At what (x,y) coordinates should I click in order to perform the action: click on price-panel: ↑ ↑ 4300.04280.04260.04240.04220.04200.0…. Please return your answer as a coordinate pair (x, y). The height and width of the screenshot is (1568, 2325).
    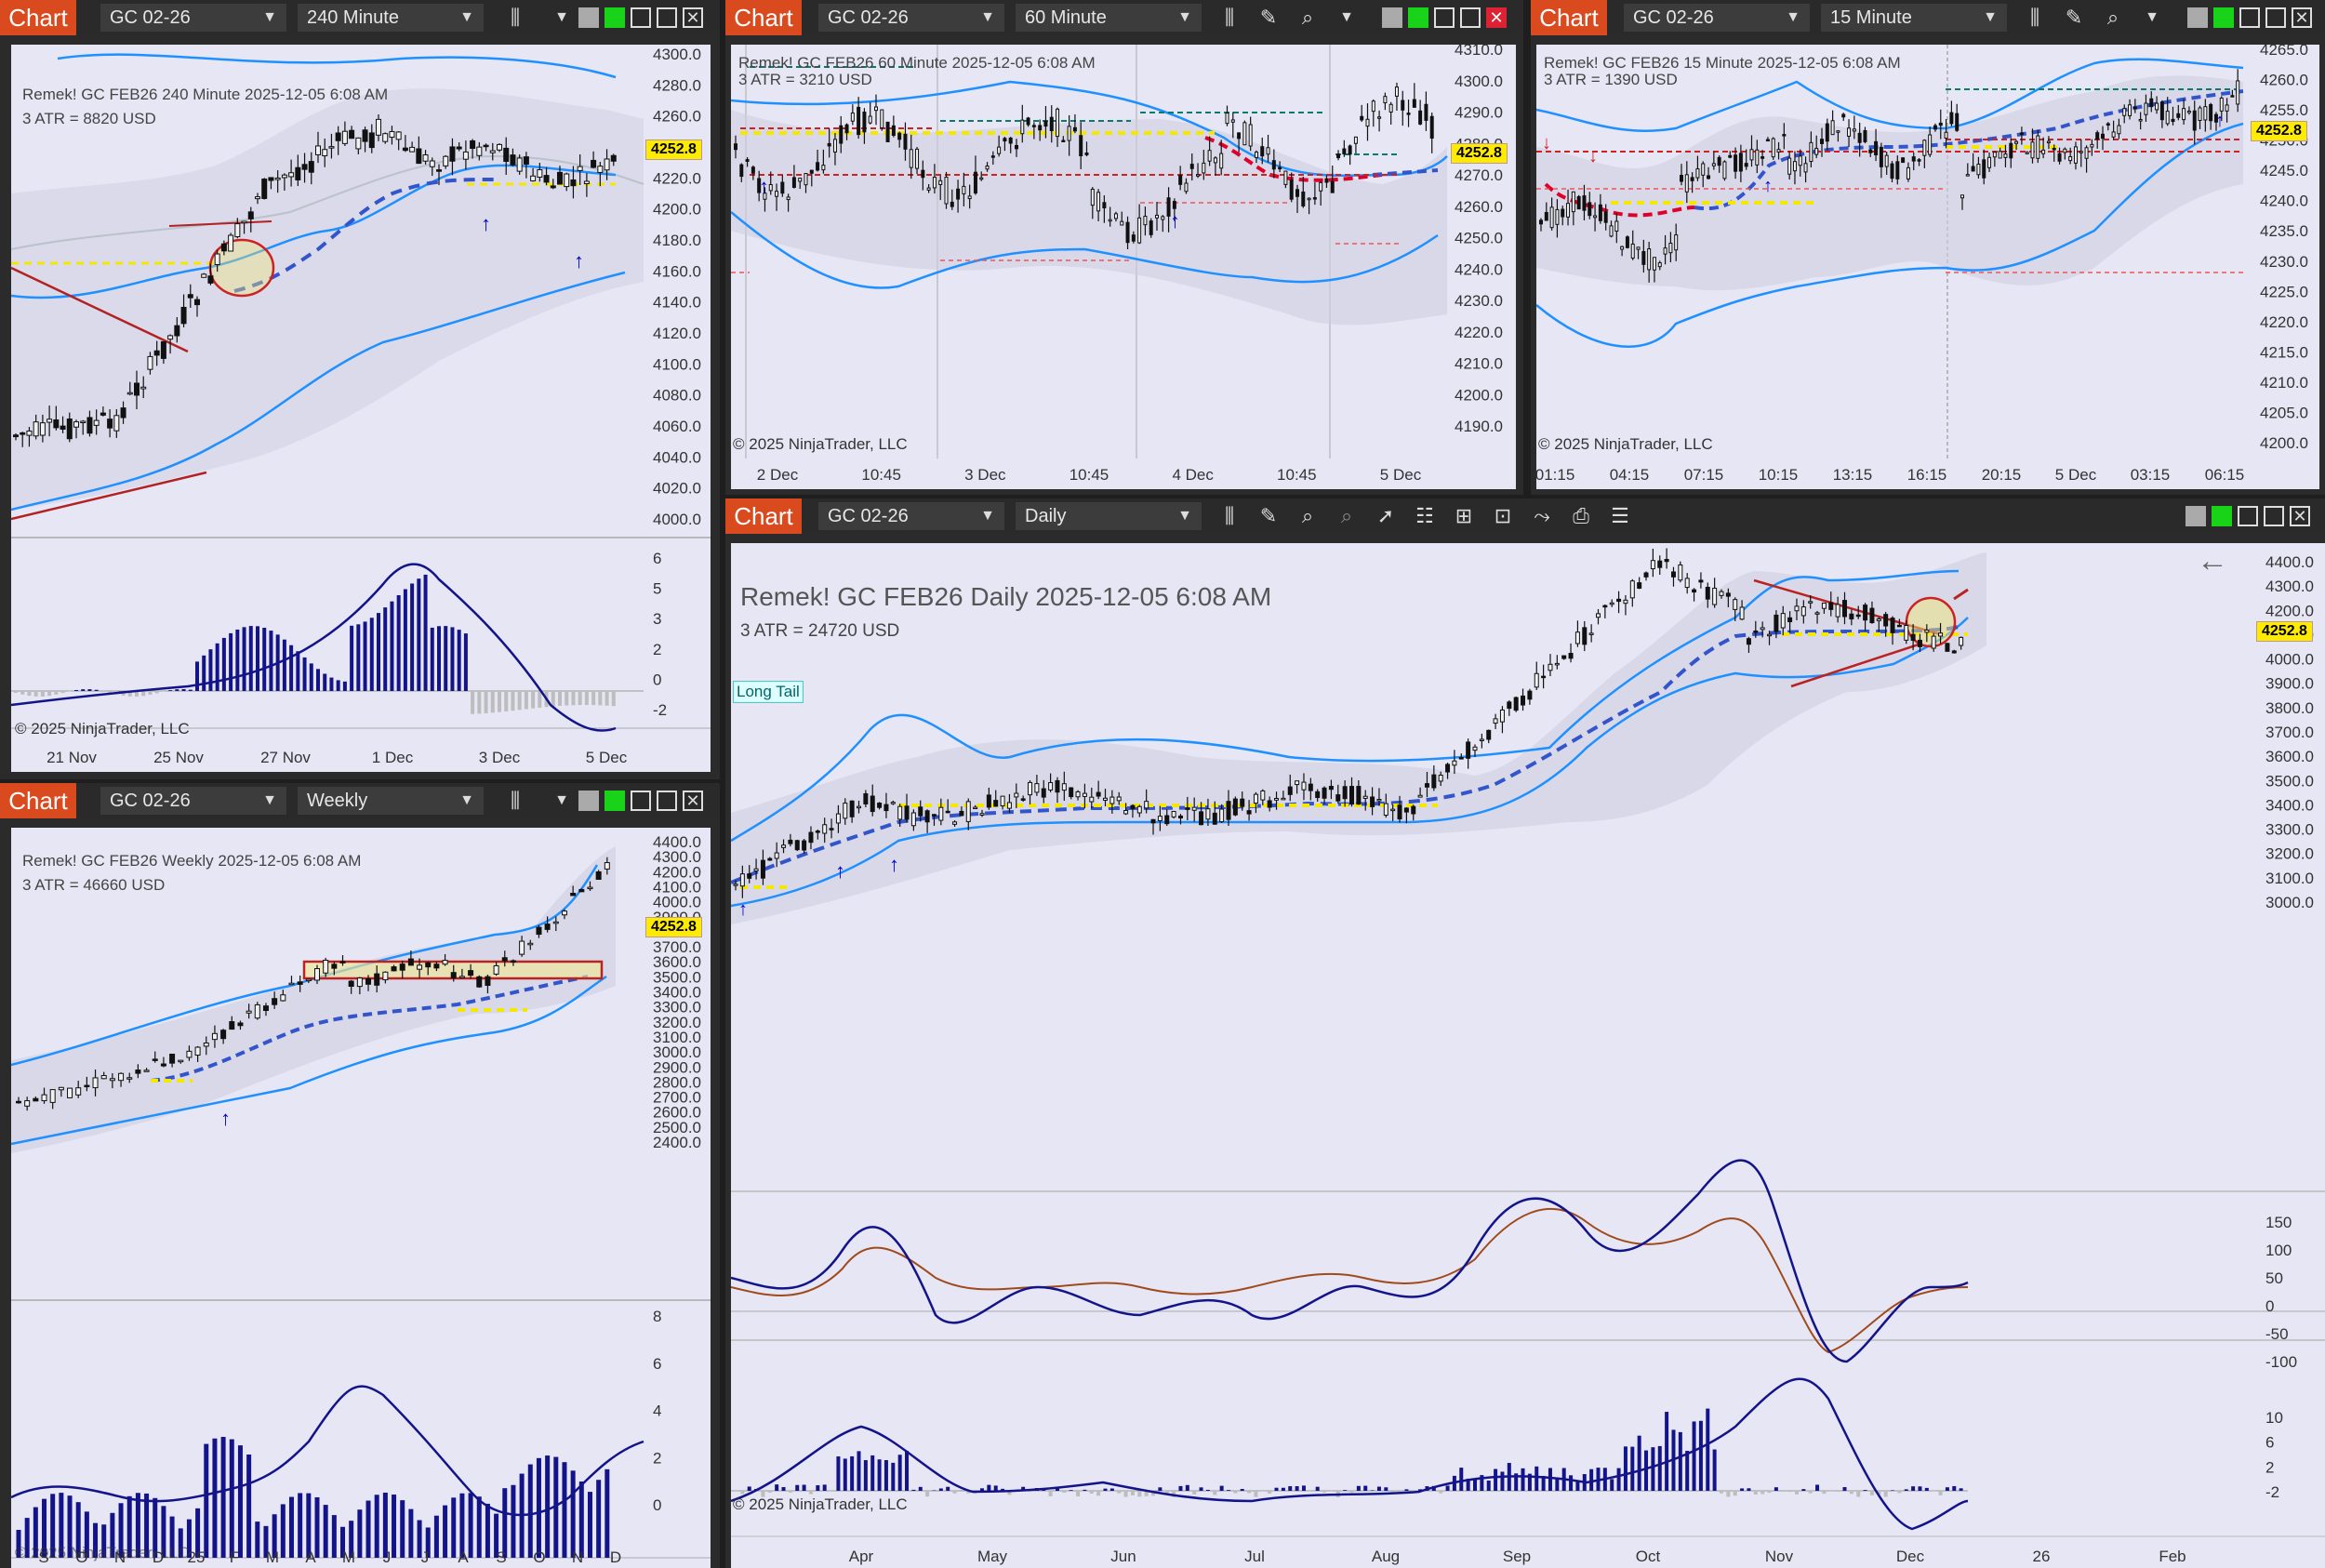
    Looking at the image, I should click on (361, 408).